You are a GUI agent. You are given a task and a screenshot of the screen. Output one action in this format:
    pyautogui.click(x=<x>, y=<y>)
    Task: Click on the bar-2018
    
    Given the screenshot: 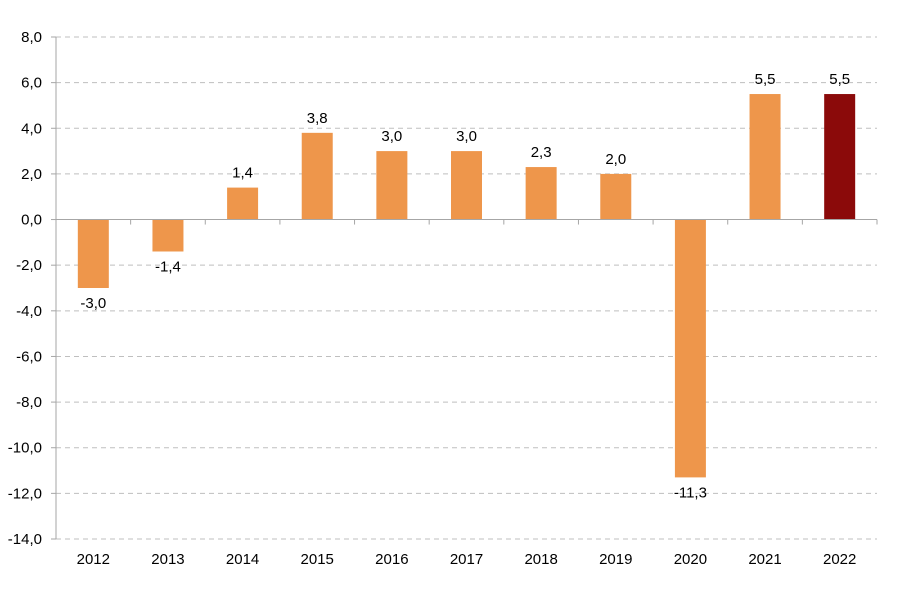 What is the action you would take?
    pyautogui.click(x=541, y=193)
    